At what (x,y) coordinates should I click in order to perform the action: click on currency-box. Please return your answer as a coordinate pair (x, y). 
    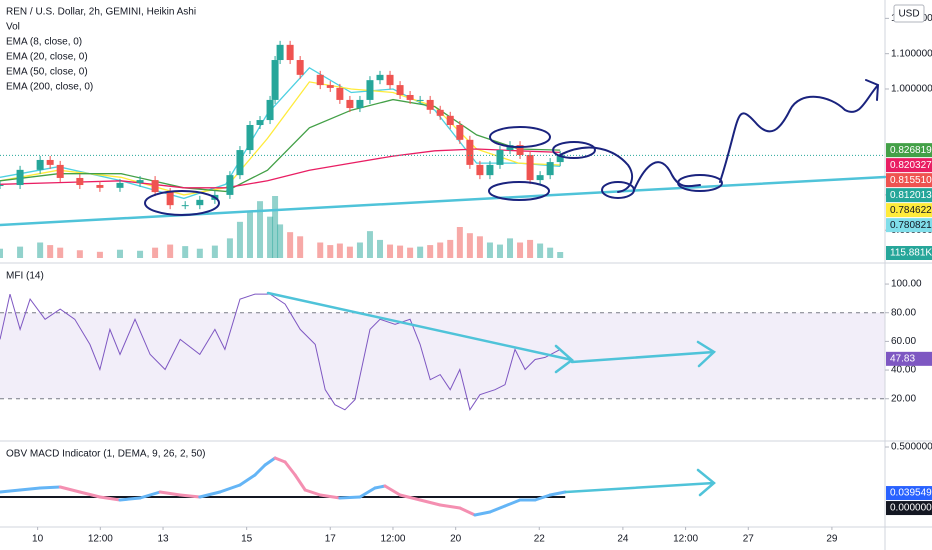
    Looking at the image, I should click on (909, 13).